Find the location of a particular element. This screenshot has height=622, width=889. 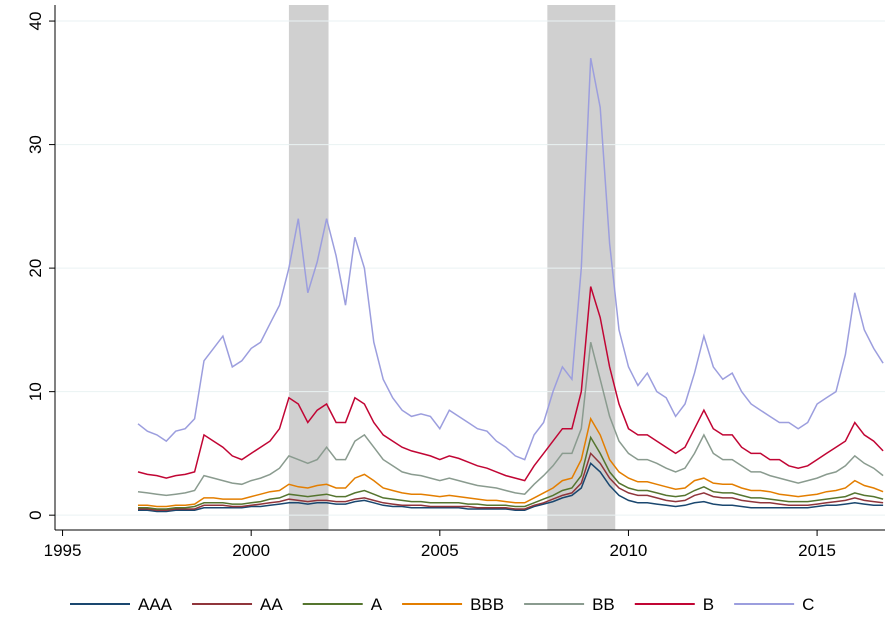

x-tick-label: 2000 is located at coordinates (251, 550).